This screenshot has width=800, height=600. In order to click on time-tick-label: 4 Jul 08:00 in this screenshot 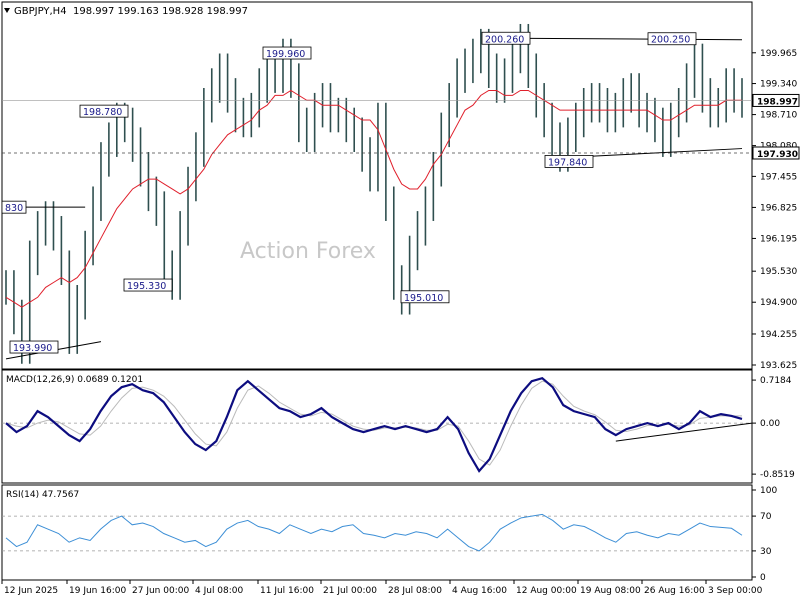, I will do `click(219, 591)`.